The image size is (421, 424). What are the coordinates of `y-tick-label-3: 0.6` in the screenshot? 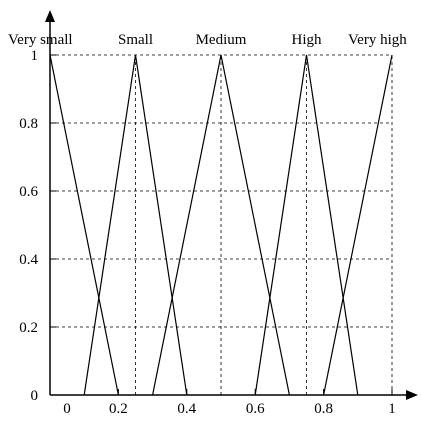 It's located at (28, 192).